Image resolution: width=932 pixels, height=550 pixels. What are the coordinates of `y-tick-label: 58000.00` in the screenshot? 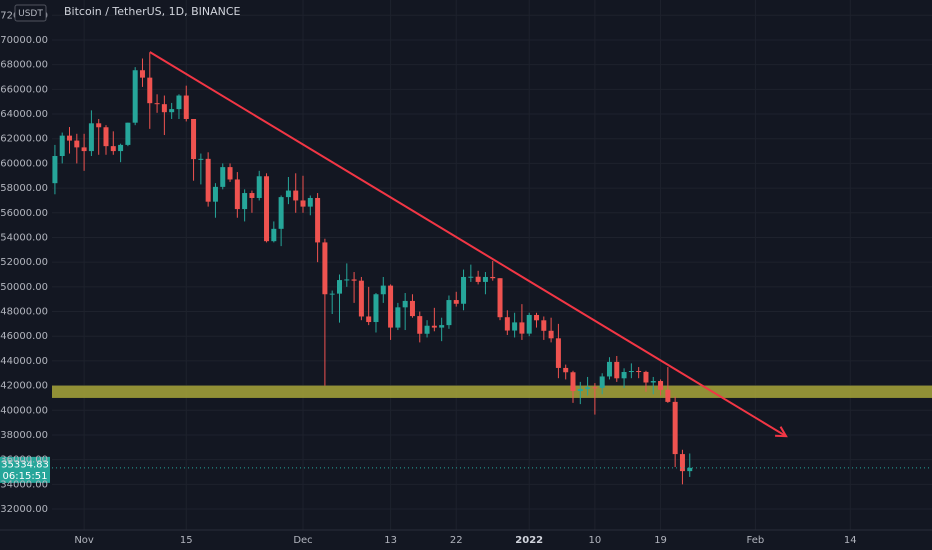 It's located at (24, 188).